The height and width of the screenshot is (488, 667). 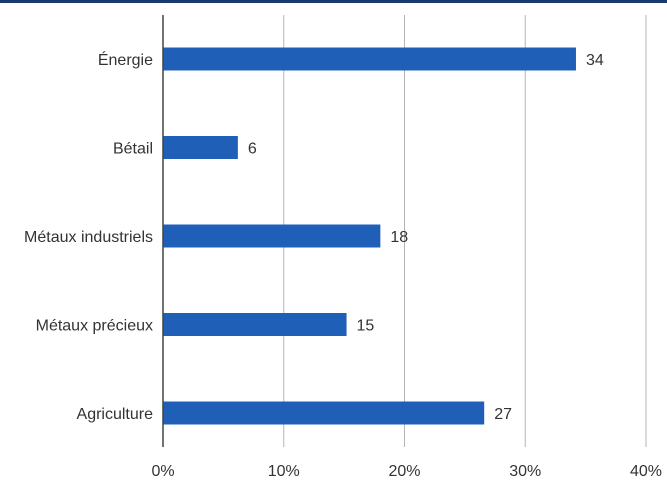 What do you see at coordinates (162, 471) in the screenshot?
I see `x-tick-label: 0%` at bounding box center [162, 471].